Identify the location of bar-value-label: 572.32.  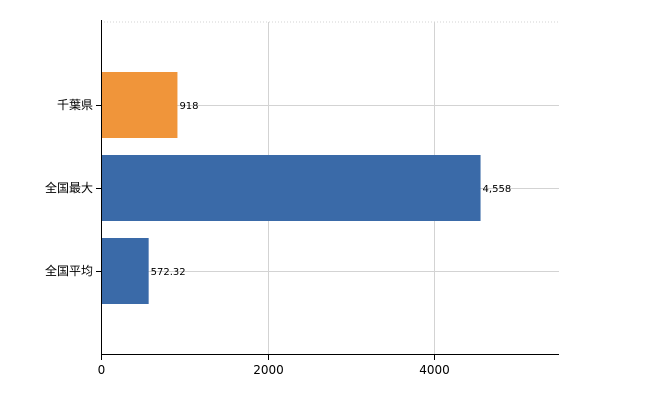
(168, 272).